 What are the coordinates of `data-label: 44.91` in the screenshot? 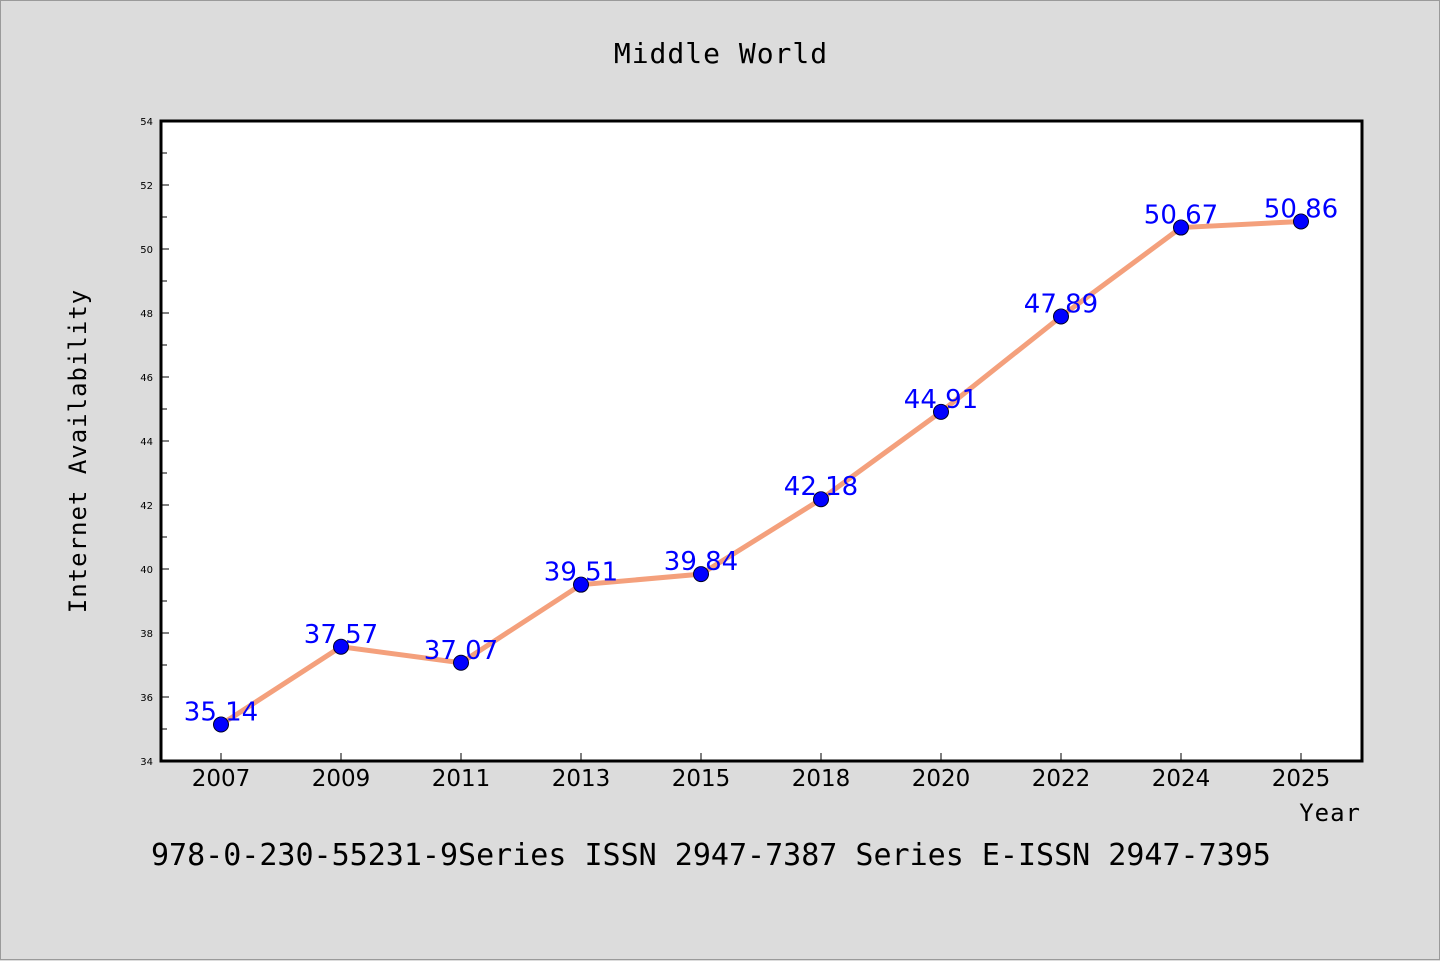 It's located at (941, 400).